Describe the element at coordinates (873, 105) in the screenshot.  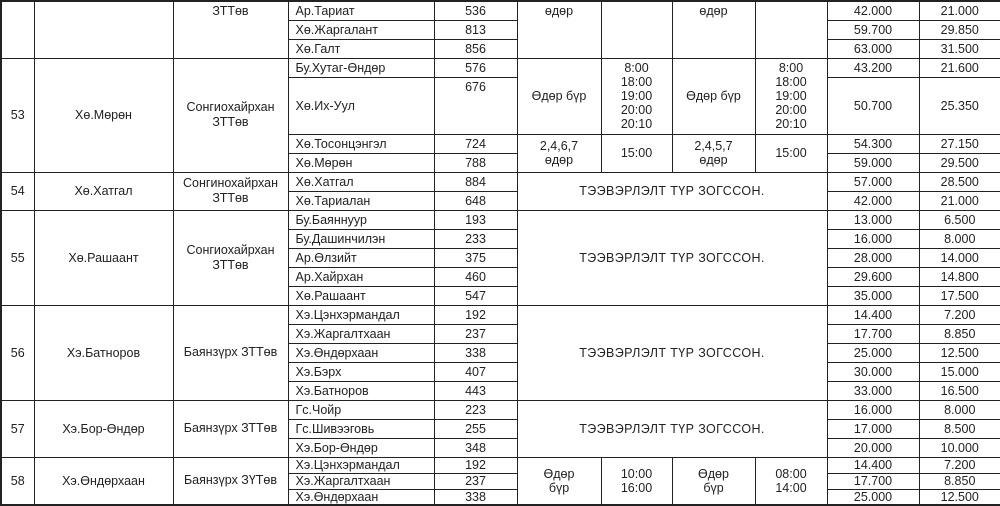
I see `fare-cell: 50.700` at that location.